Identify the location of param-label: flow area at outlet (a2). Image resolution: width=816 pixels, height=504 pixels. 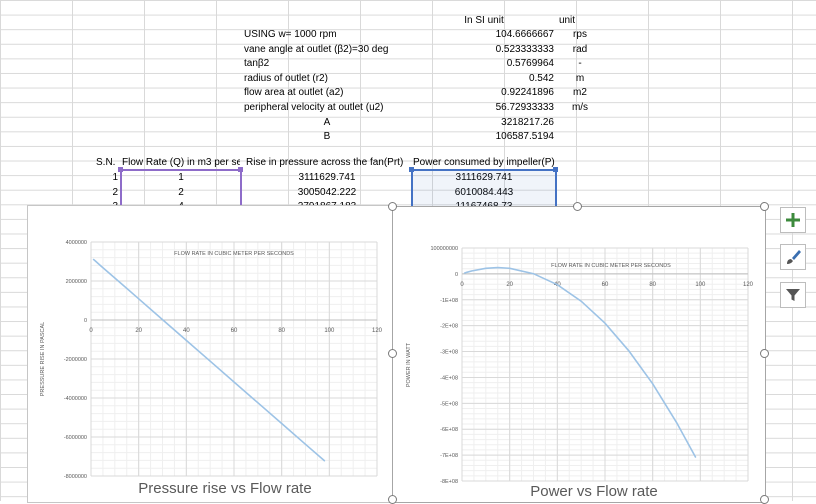
(294, 93).